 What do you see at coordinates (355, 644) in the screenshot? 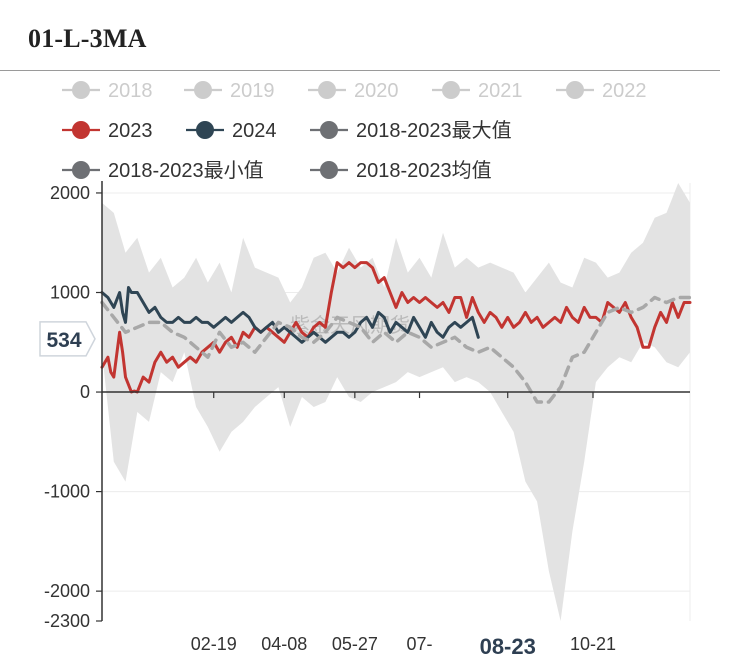
I see `x-tick-label: 05-27` at bounding box center [355, 644].